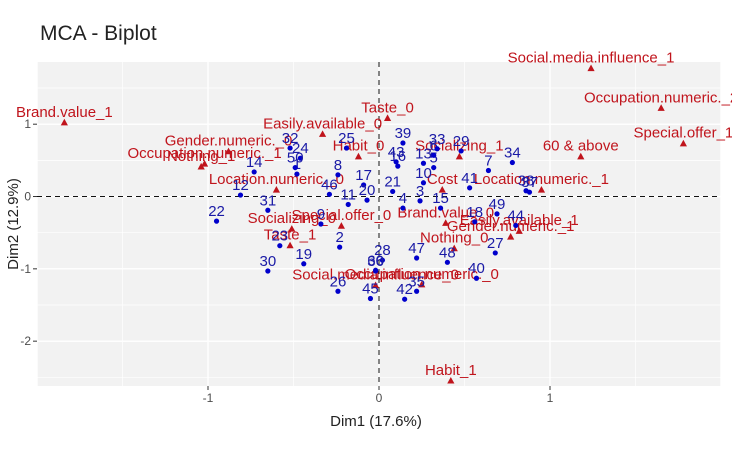 The image size is (732, 452). I want to click on individual-label: 40, so click(476, 268).